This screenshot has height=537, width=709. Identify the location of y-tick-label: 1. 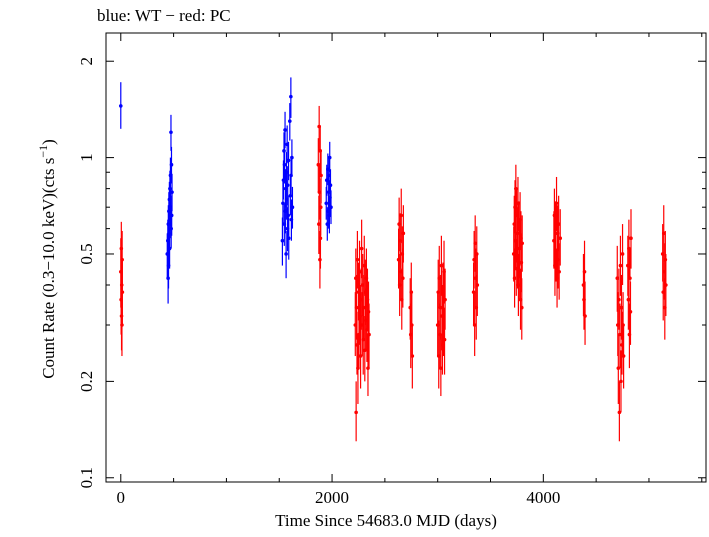
(86, 157).